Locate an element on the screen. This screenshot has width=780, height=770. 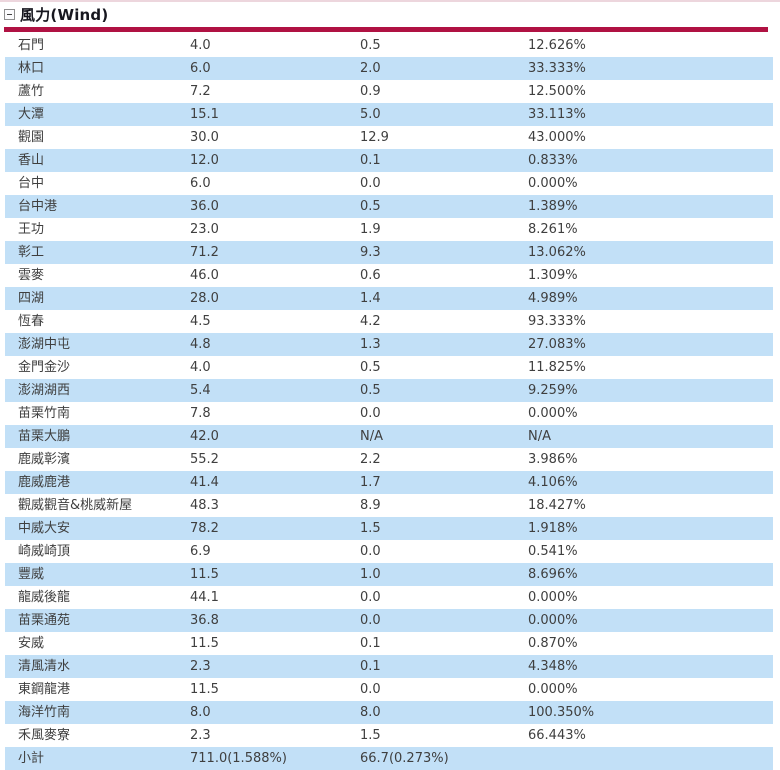
percent-cell: 0.833% is located at coordinates (553, 160).